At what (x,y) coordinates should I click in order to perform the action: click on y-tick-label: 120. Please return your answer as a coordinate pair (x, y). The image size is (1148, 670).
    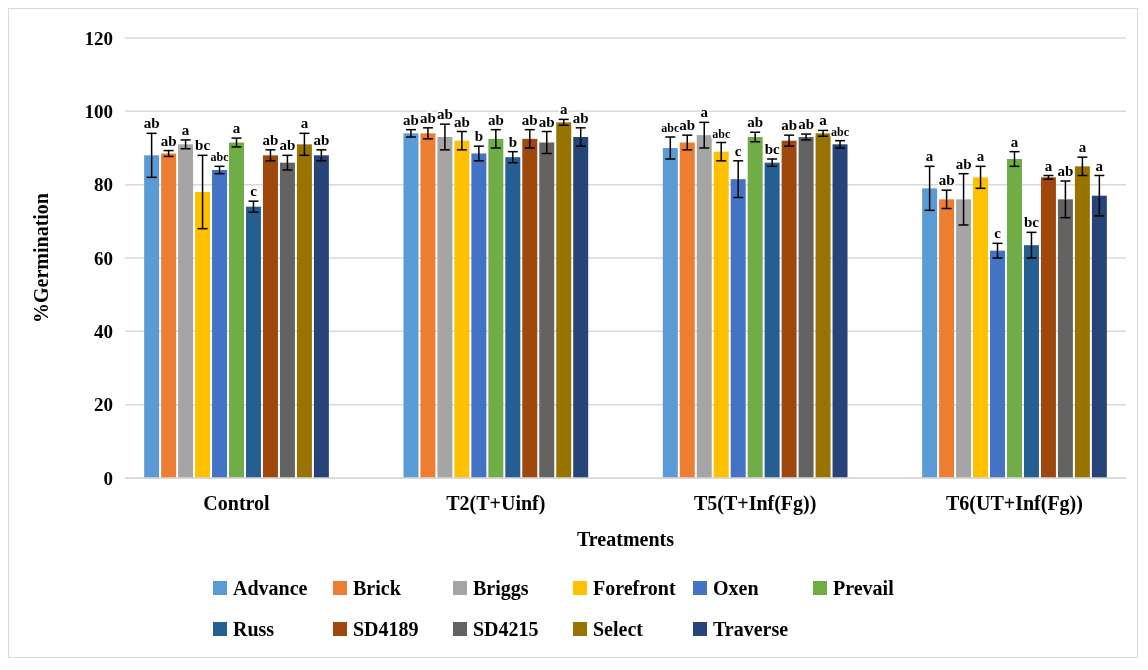
    Looking at the image, I should click on (98, 38).